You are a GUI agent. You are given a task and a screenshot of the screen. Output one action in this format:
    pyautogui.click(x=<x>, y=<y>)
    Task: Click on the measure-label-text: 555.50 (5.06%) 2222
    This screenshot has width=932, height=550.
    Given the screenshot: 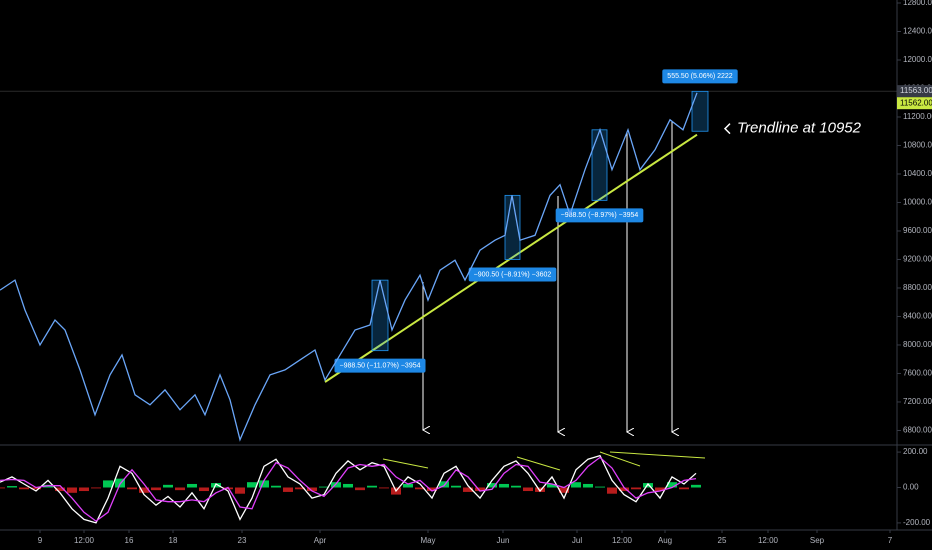 What is the action you would take?
    pyautogui.click(x=699, y=76)
    